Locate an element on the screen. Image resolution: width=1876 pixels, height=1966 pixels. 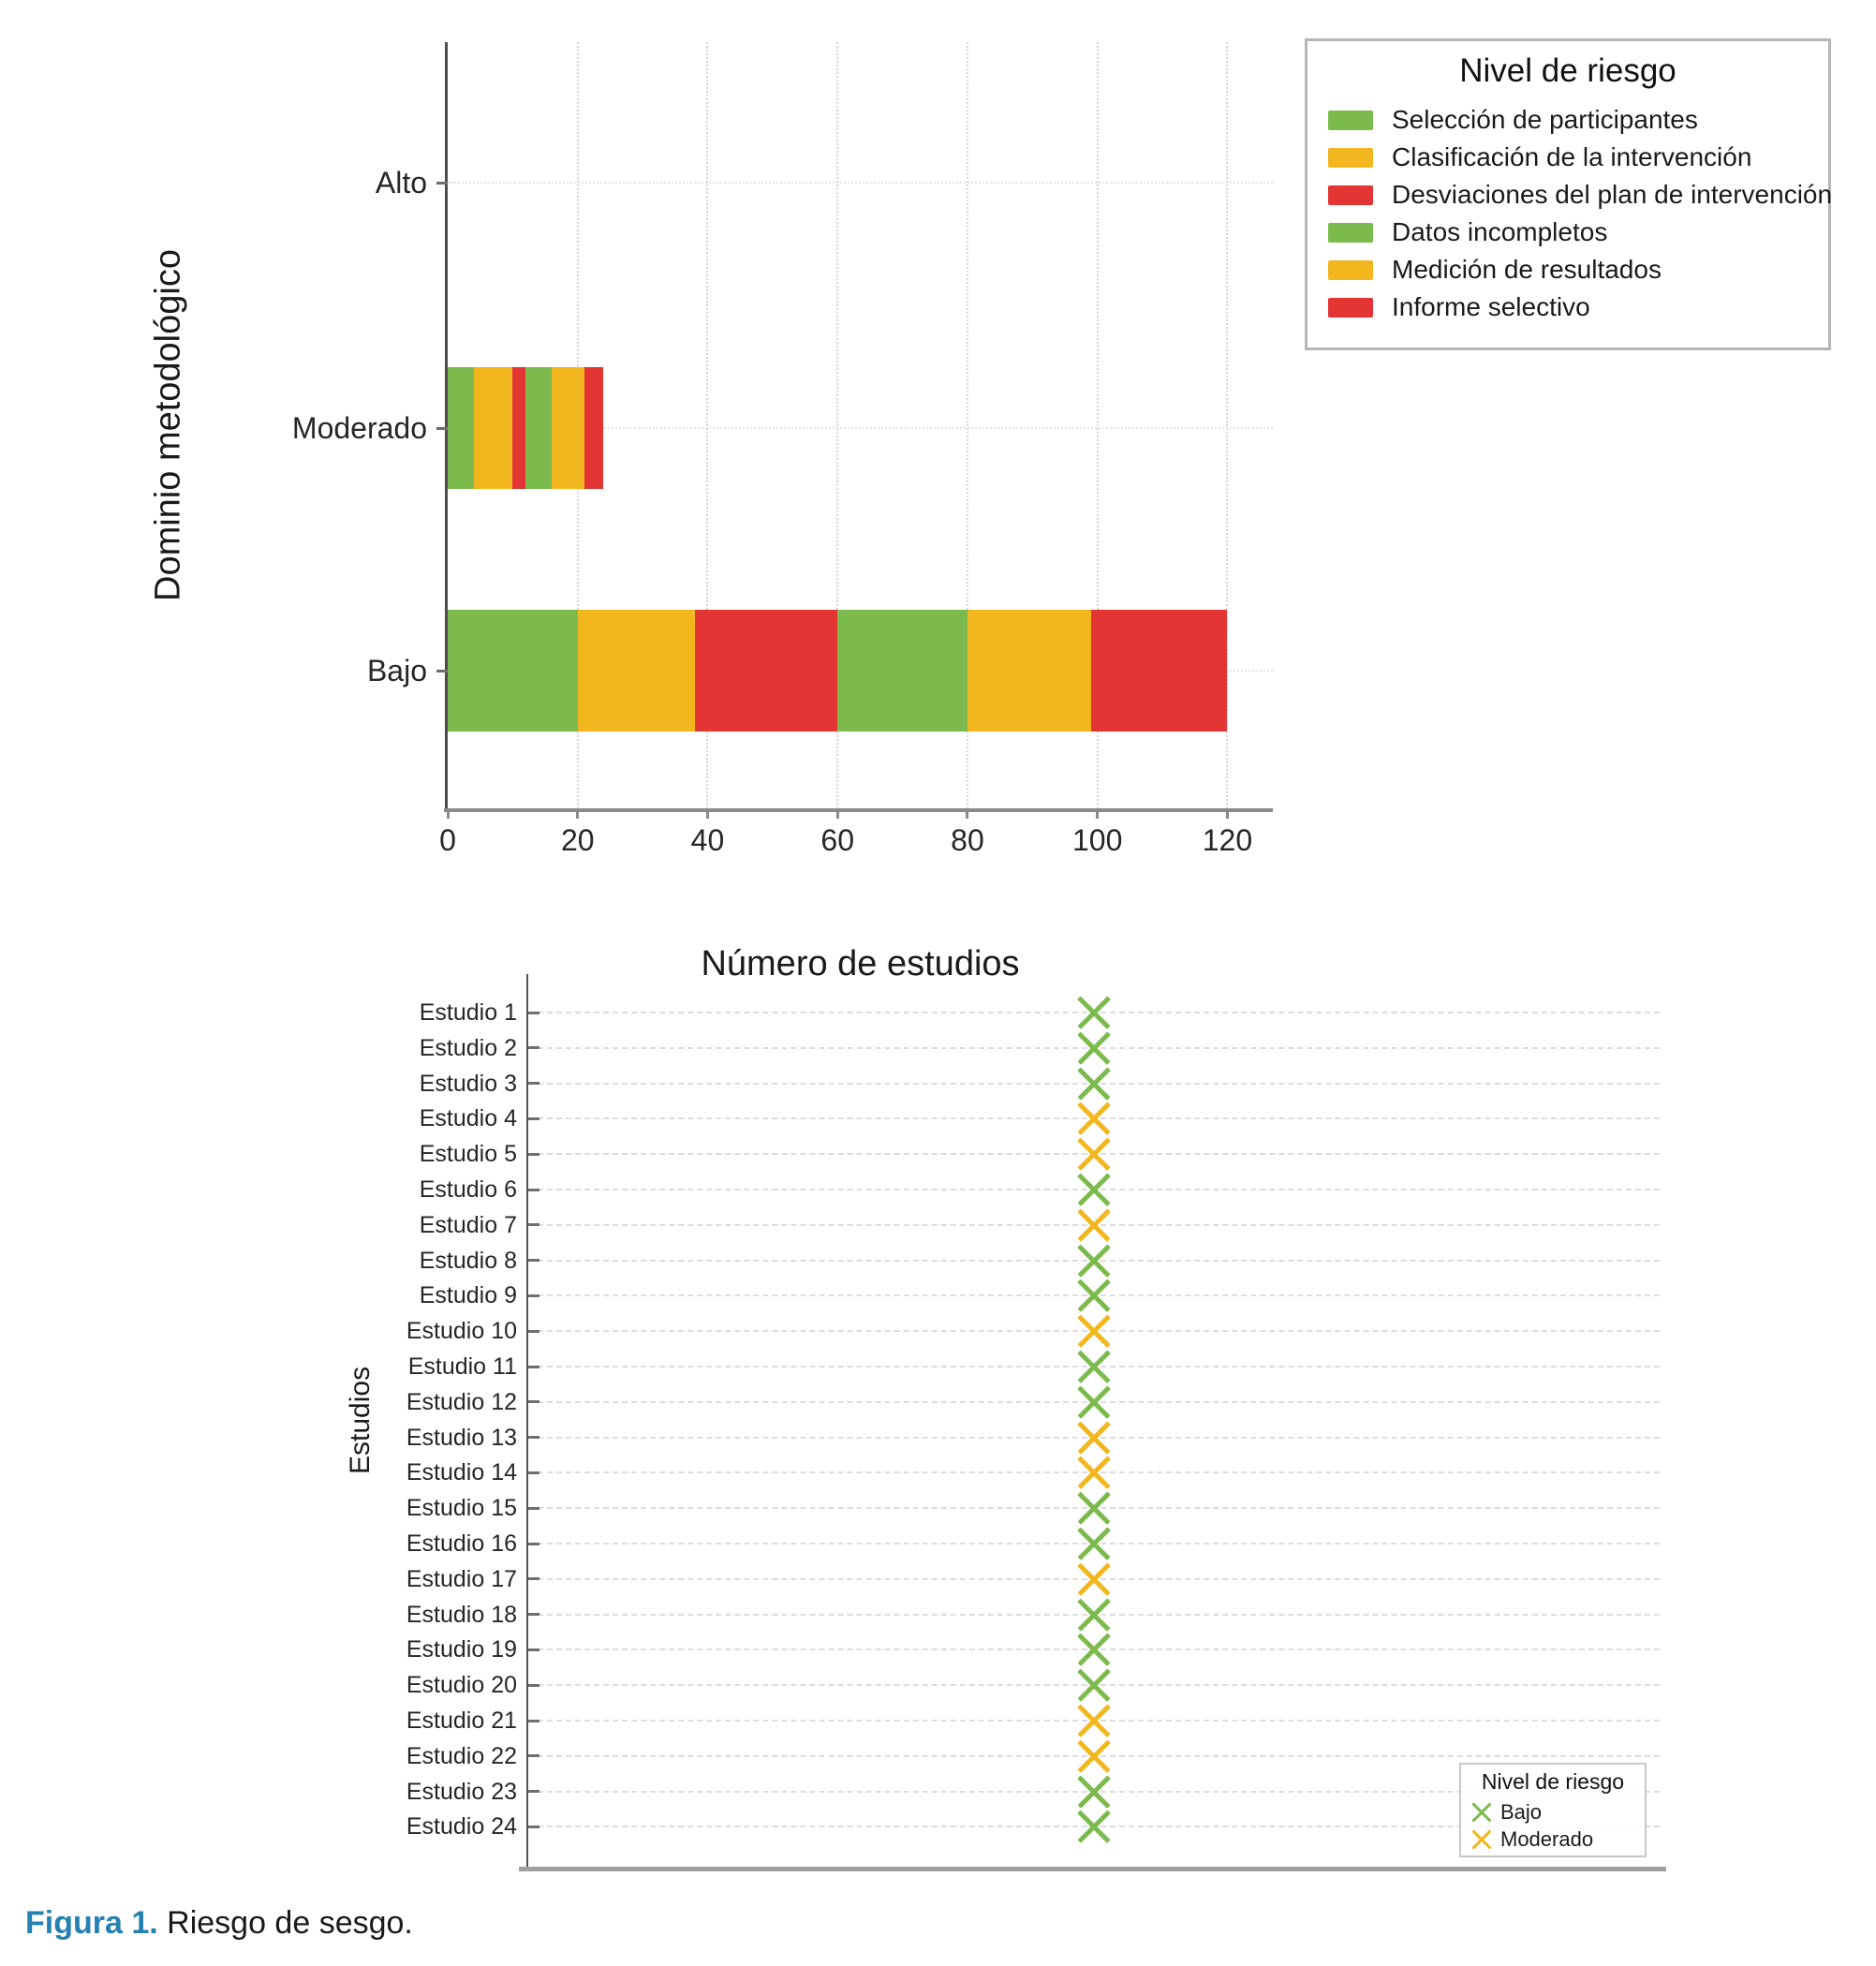
row-label: Estudio 19 is located at coordinates (461, 1649).